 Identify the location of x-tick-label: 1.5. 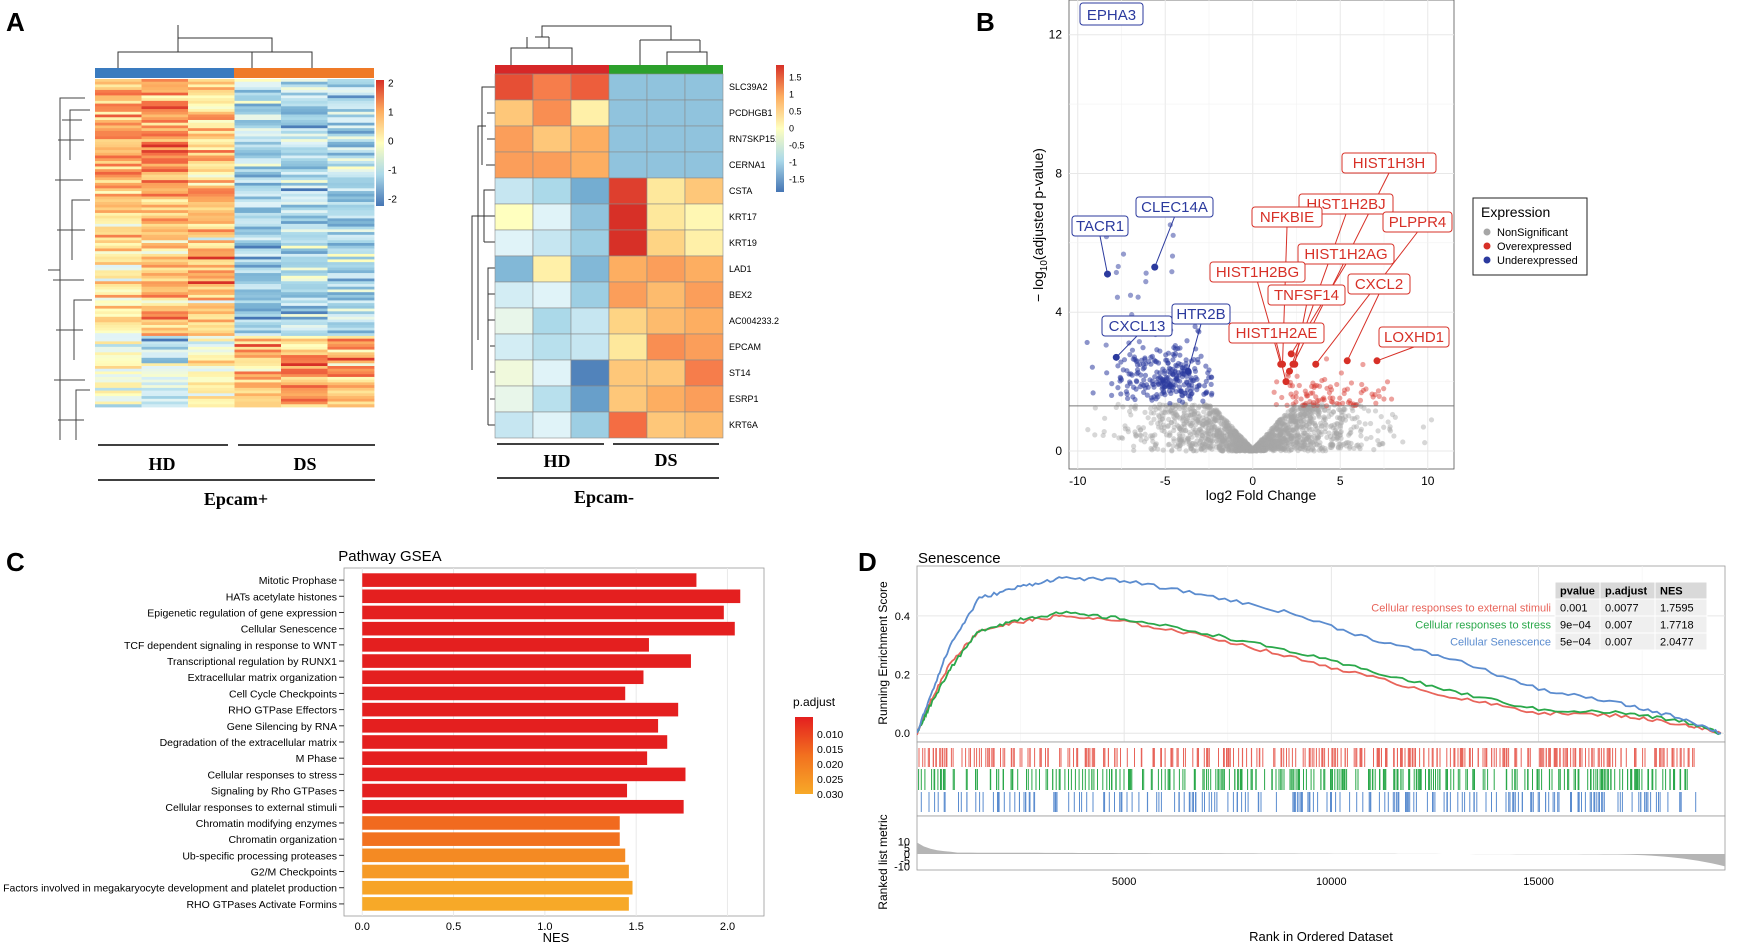
(636, 927).